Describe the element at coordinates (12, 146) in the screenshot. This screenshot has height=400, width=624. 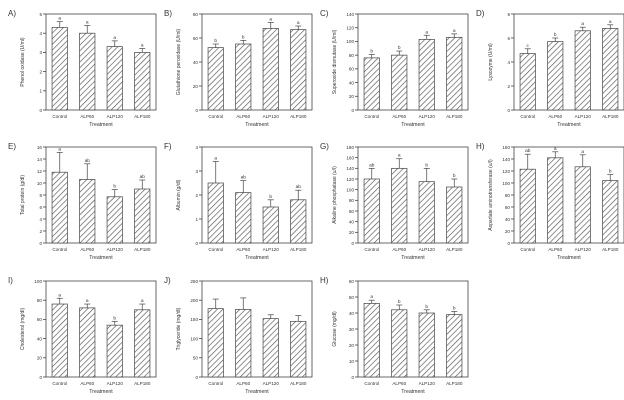
I see `panel-letter: E)` at that location.